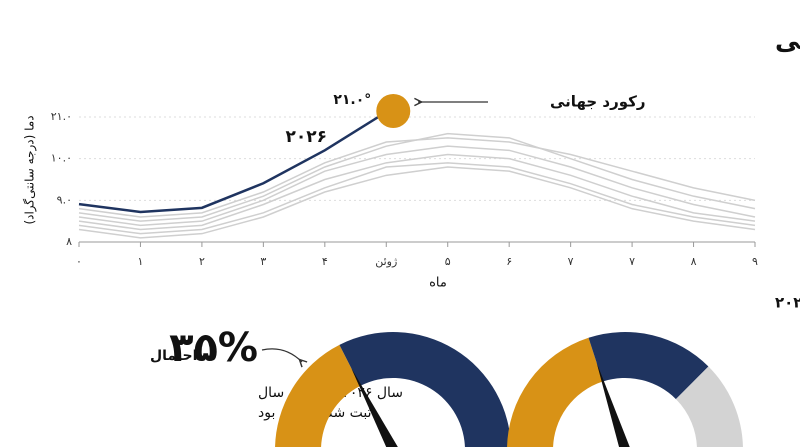 The width and height of the screenshot is (800, 447). Describe the element at coordinates (352, 100) in the screenshot. I see `record-value: ۲۱.۰°` at that location.